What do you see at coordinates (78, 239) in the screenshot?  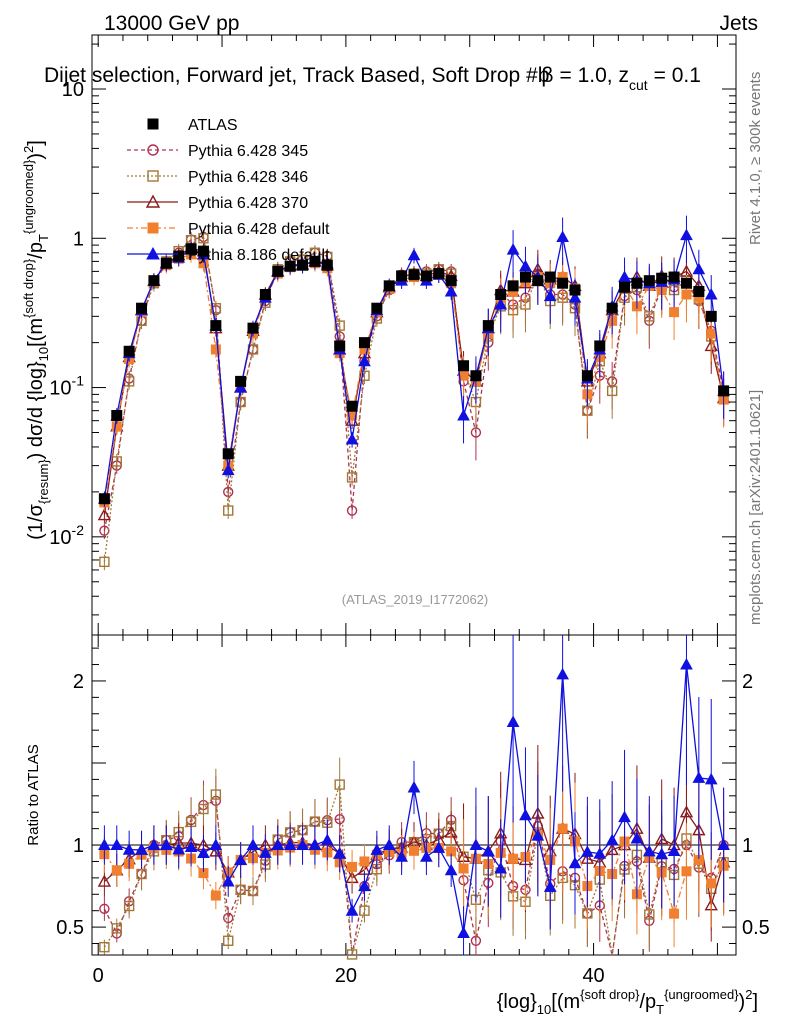 I see `main-y-tick-label: 1` at bounding box center [78, 239].